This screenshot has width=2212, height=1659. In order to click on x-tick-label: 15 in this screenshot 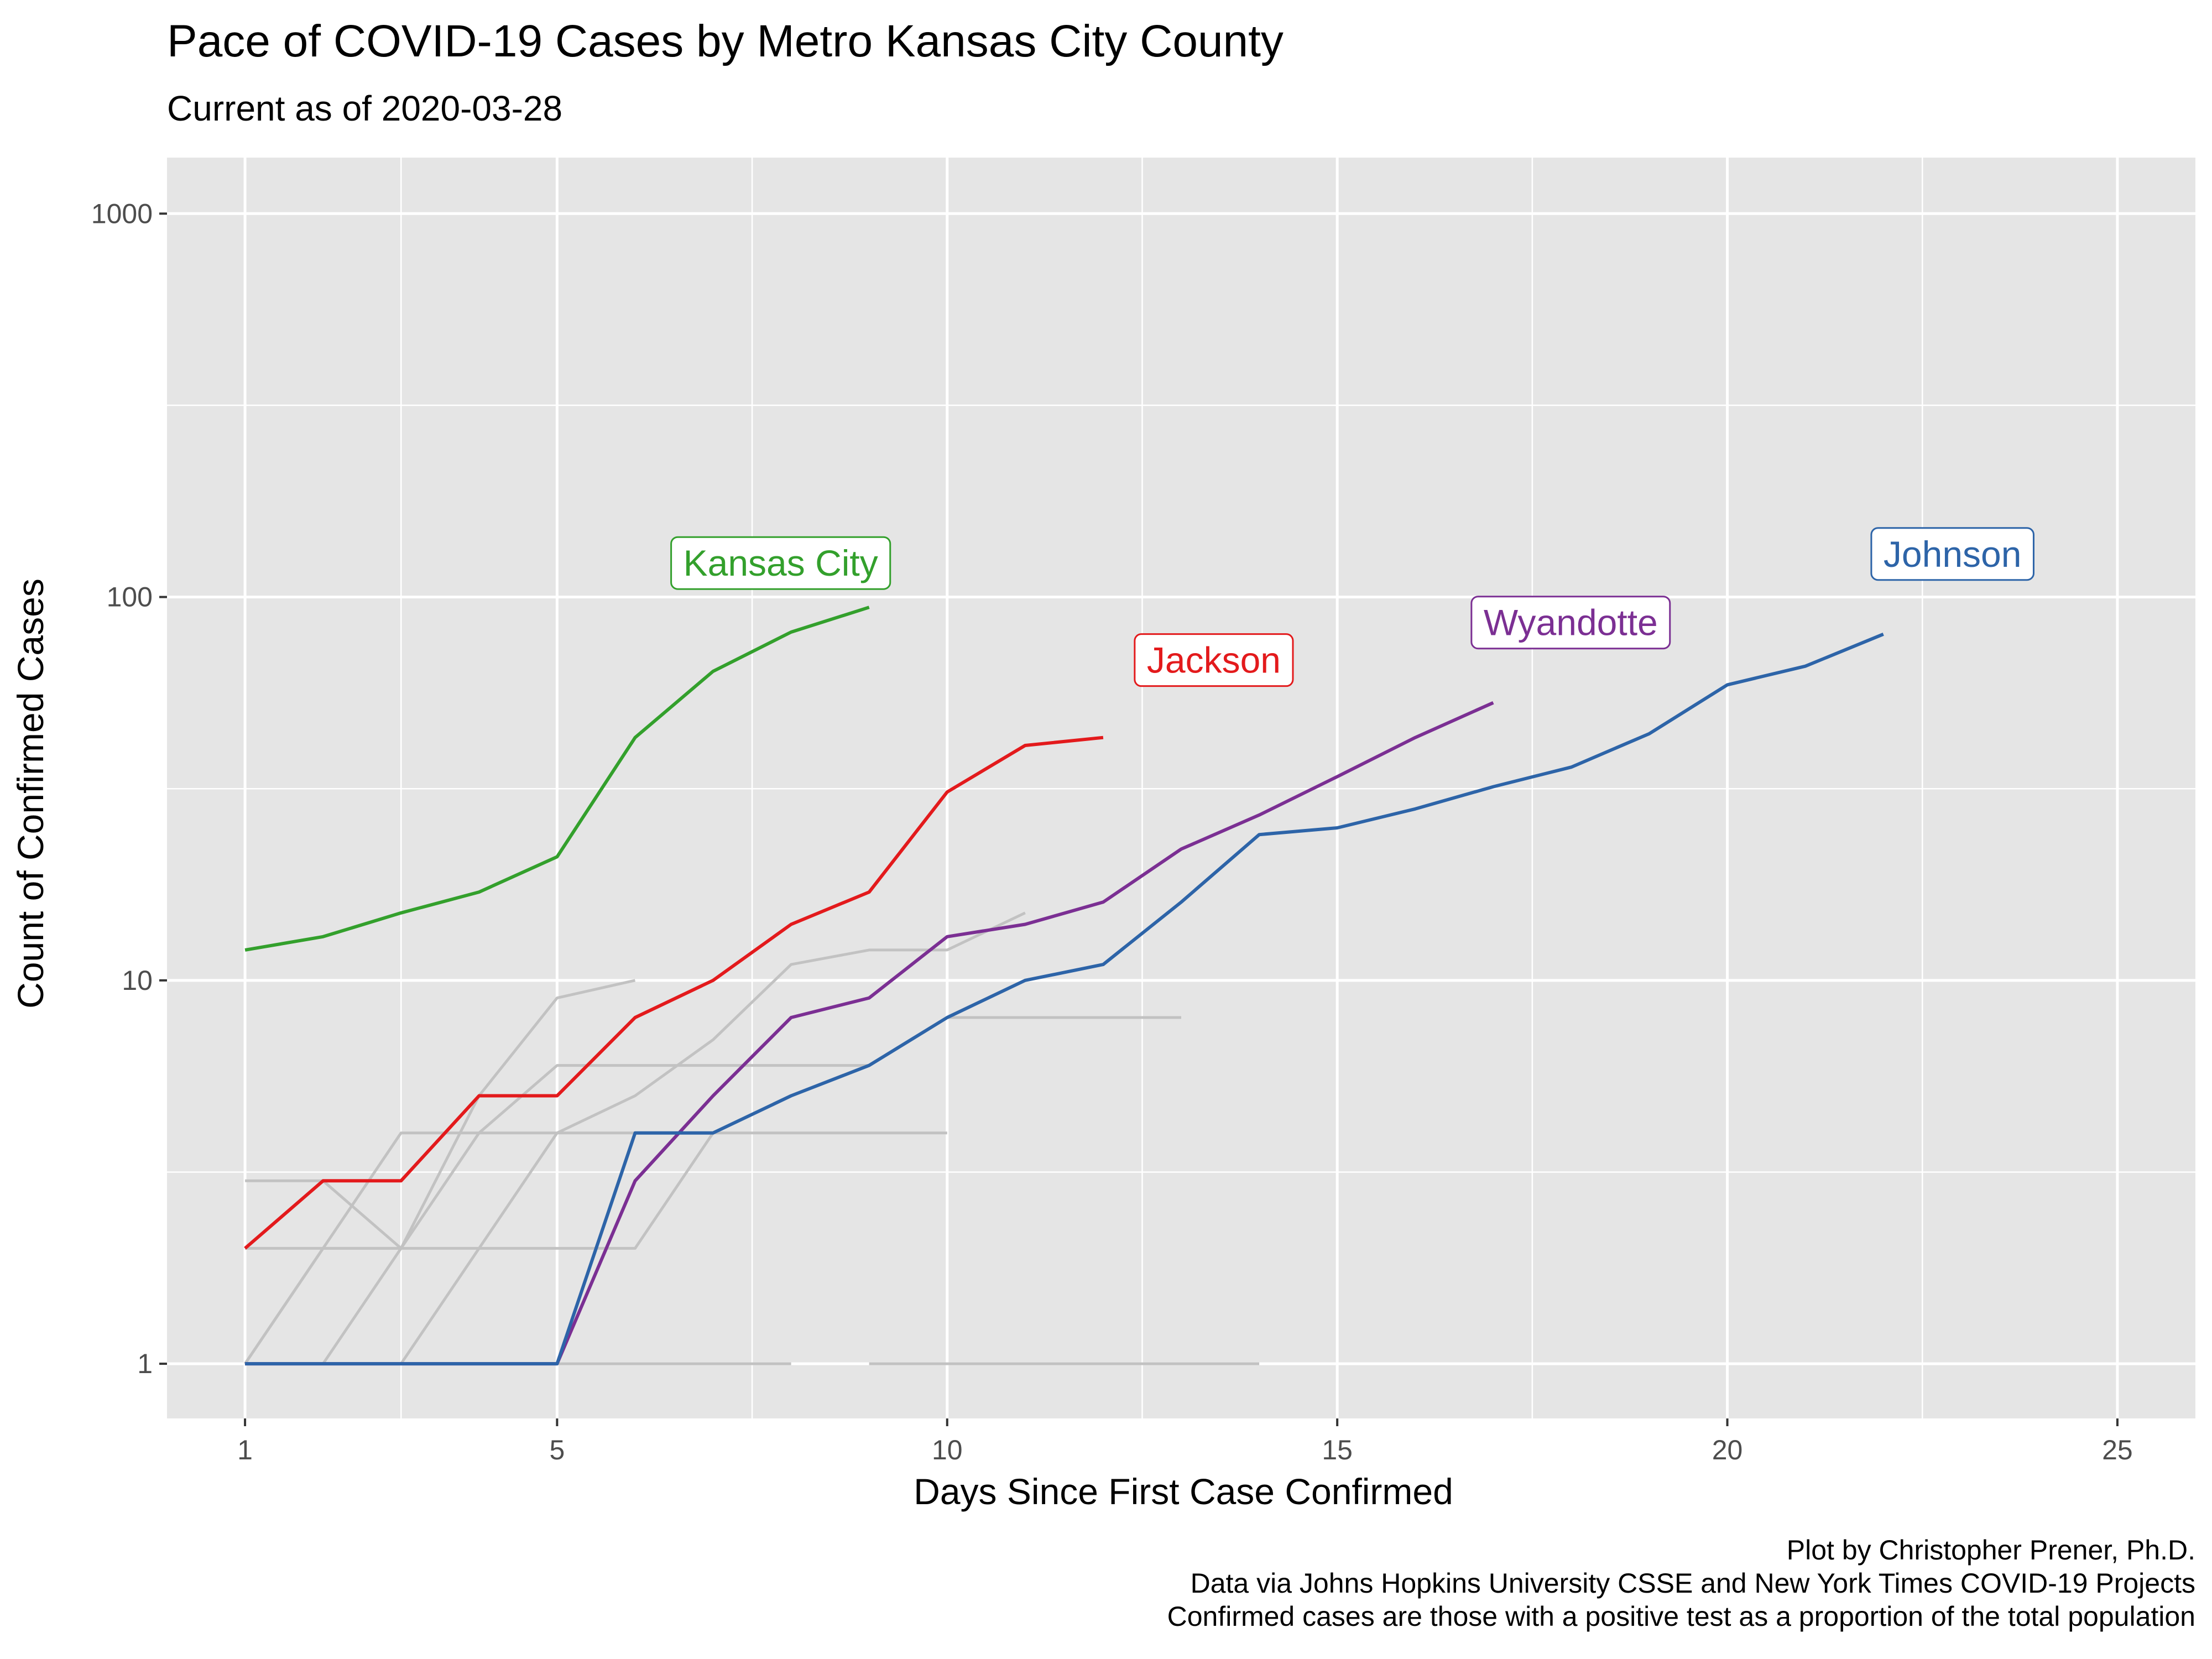, I will do `click(1338, 1450)`.